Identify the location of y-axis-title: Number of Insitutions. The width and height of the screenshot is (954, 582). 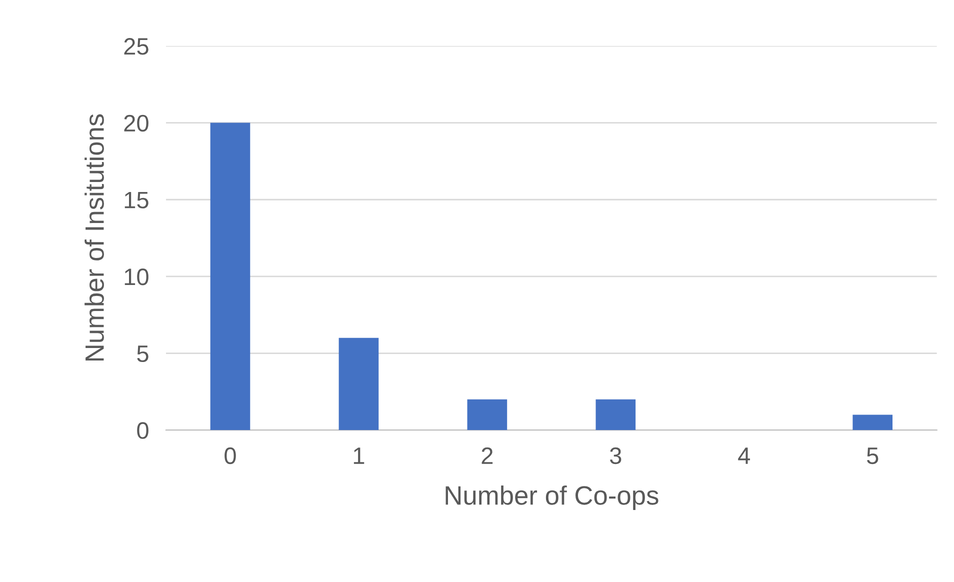
(94, 237).